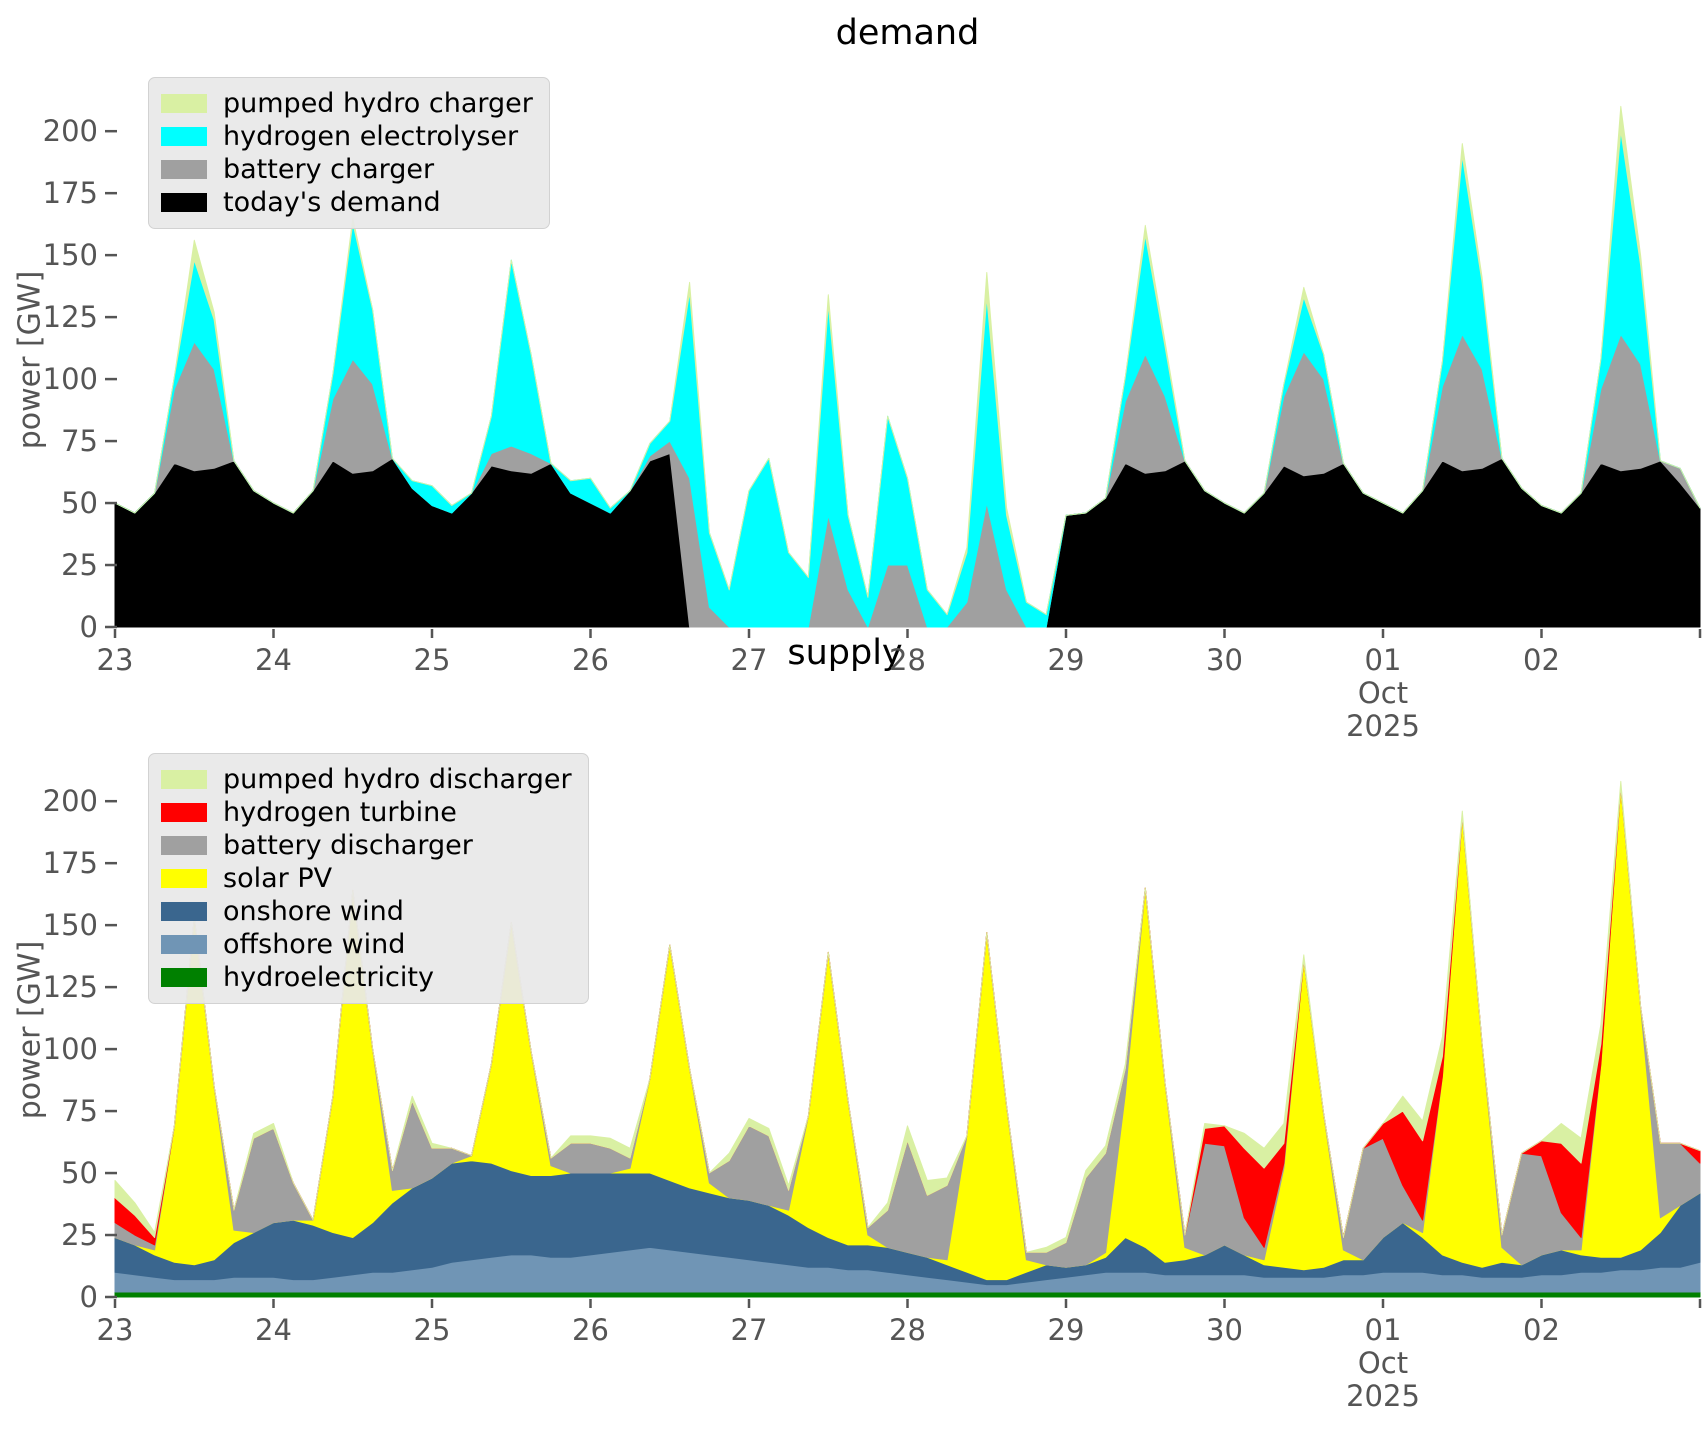  I want to click on demand-legend-item: hydrogen electrolyser, so click(347, 136).